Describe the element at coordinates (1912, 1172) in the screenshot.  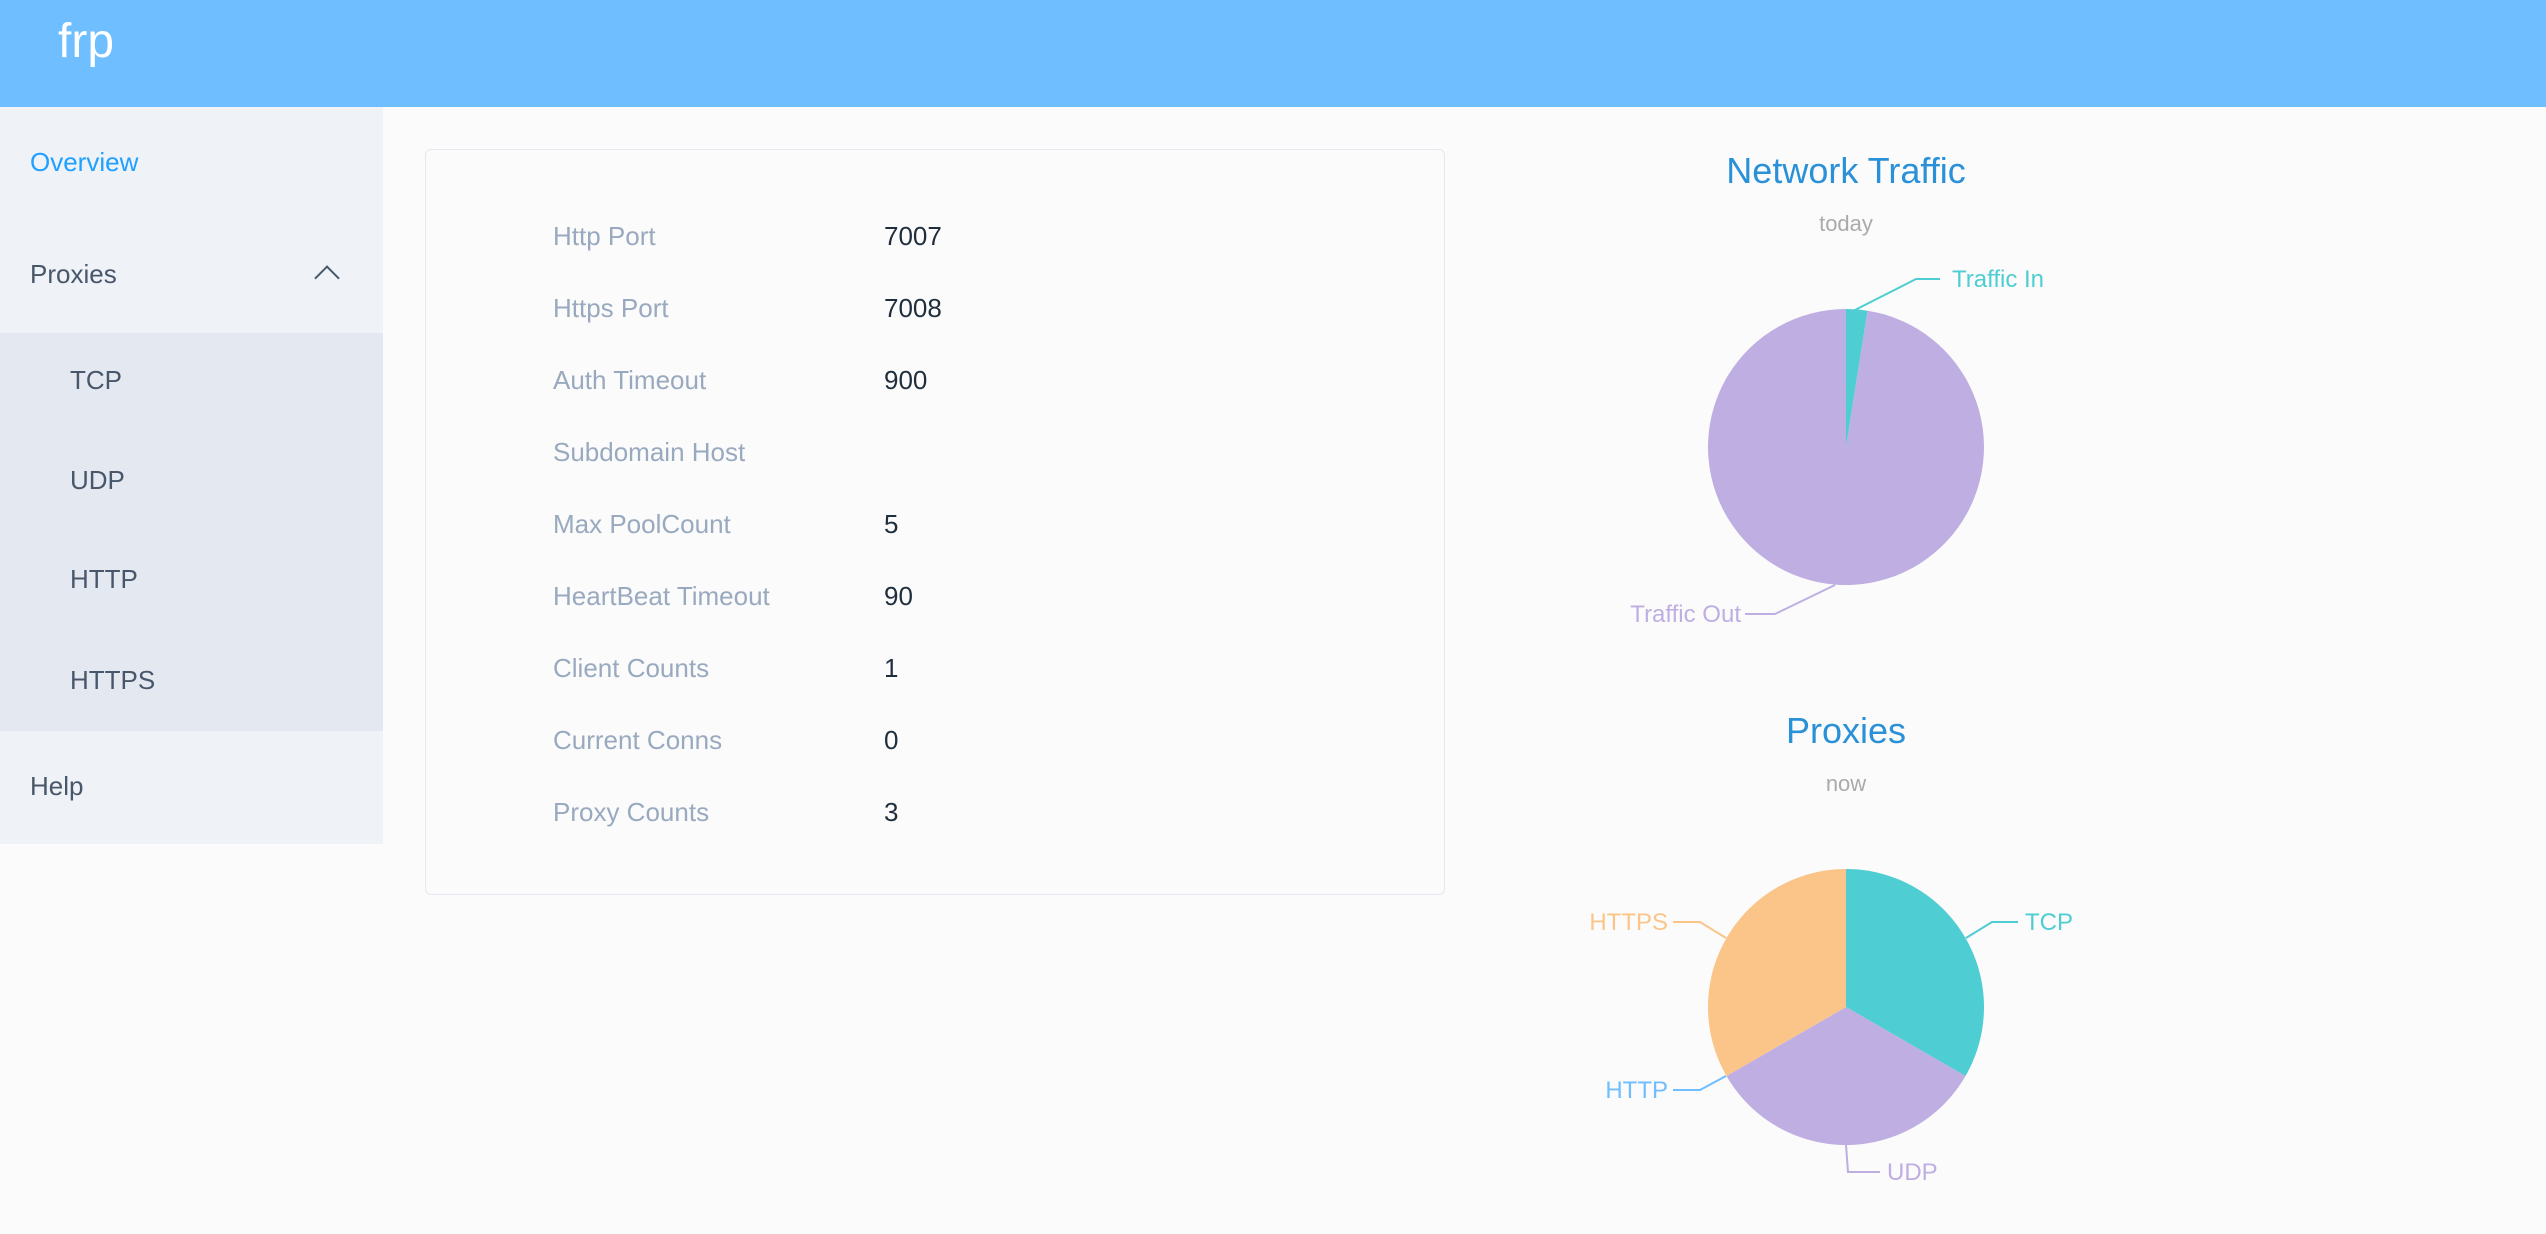
I see `pie-label: UDP` at that location.